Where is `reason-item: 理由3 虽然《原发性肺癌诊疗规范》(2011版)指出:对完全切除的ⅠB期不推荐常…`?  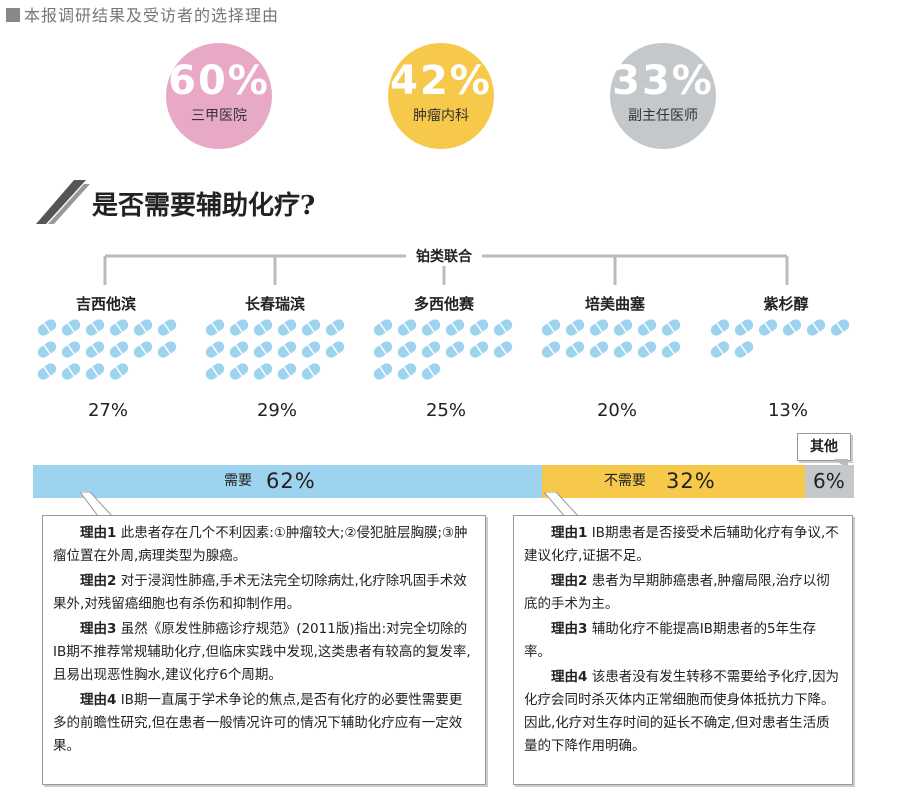
reason-item: 理由3 虽然《原发性肺癌诊疗规范》(2011版)指出:对完全切除的ⅠB期不推荐常… is located at coordinates (264, 652).